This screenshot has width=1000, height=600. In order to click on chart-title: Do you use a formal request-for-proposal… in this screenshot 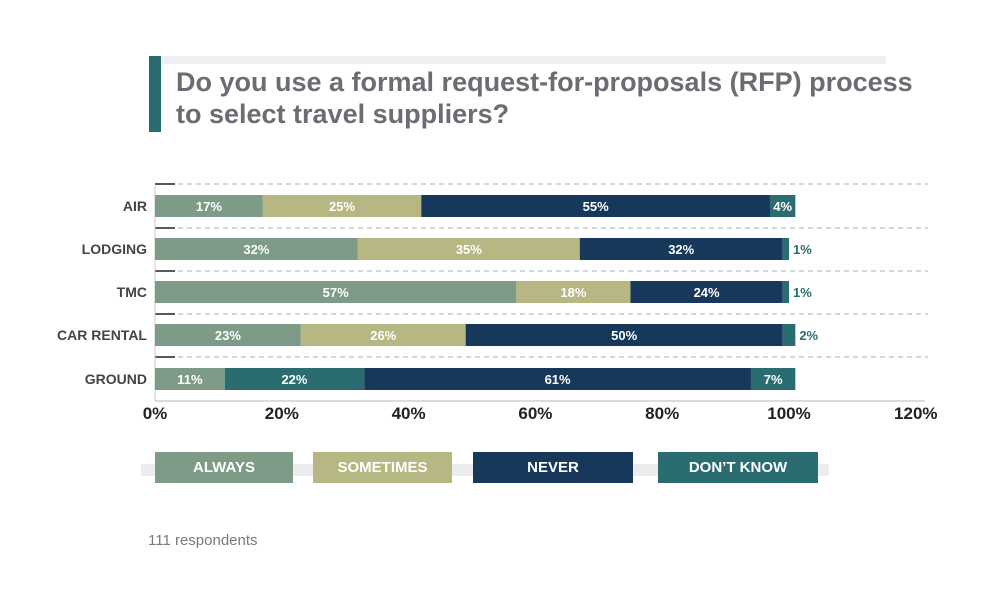, I will do `click(544, 98)`.